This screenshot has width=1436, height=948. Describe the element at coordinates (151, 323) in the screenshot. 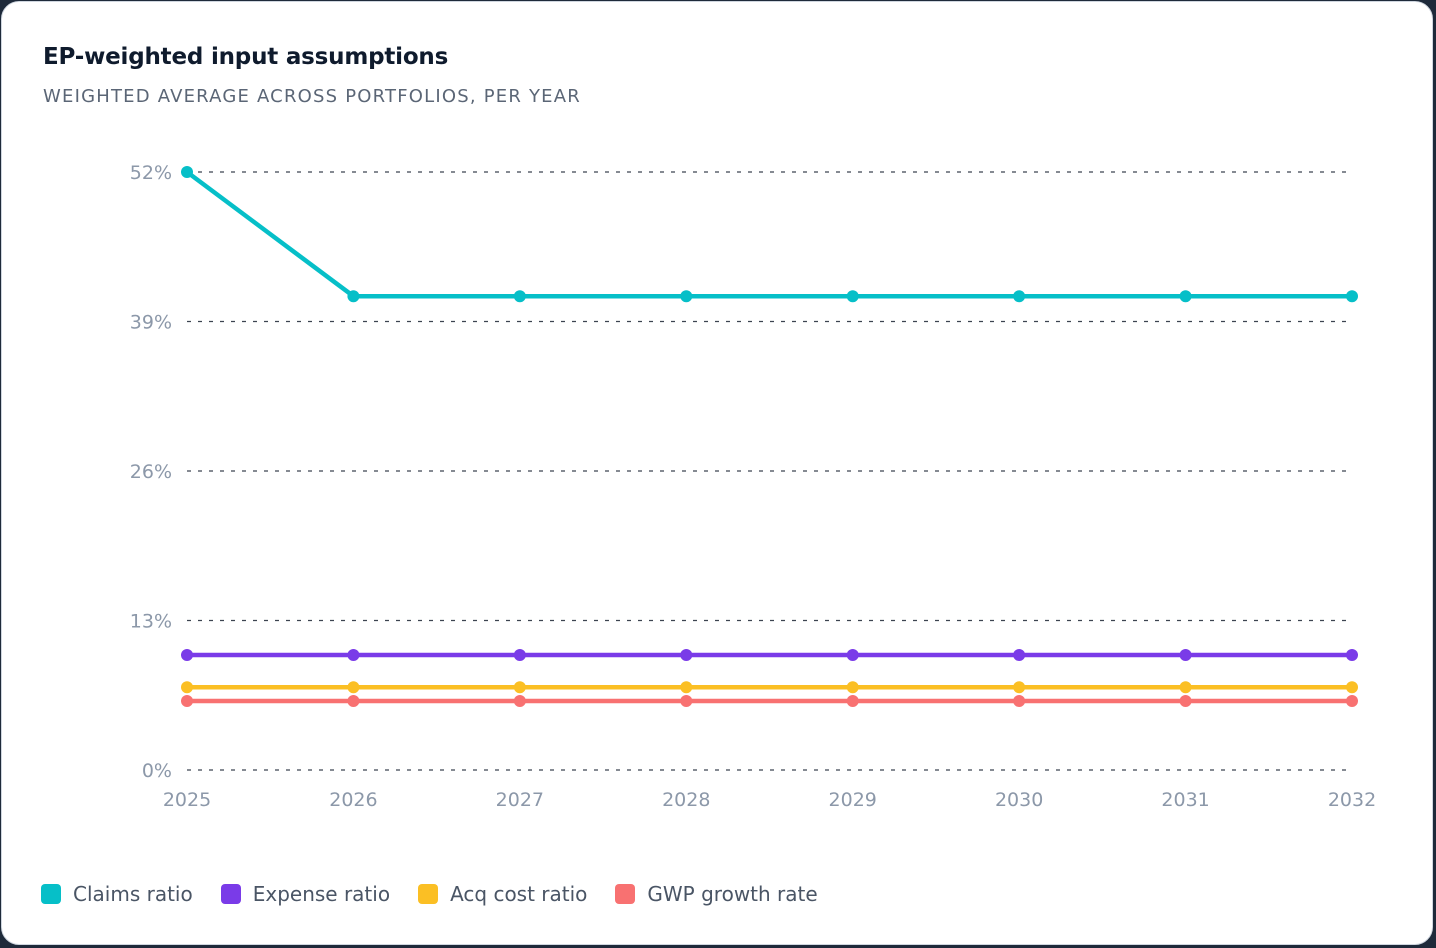

I see `y-tick-label: 39%` at that location.